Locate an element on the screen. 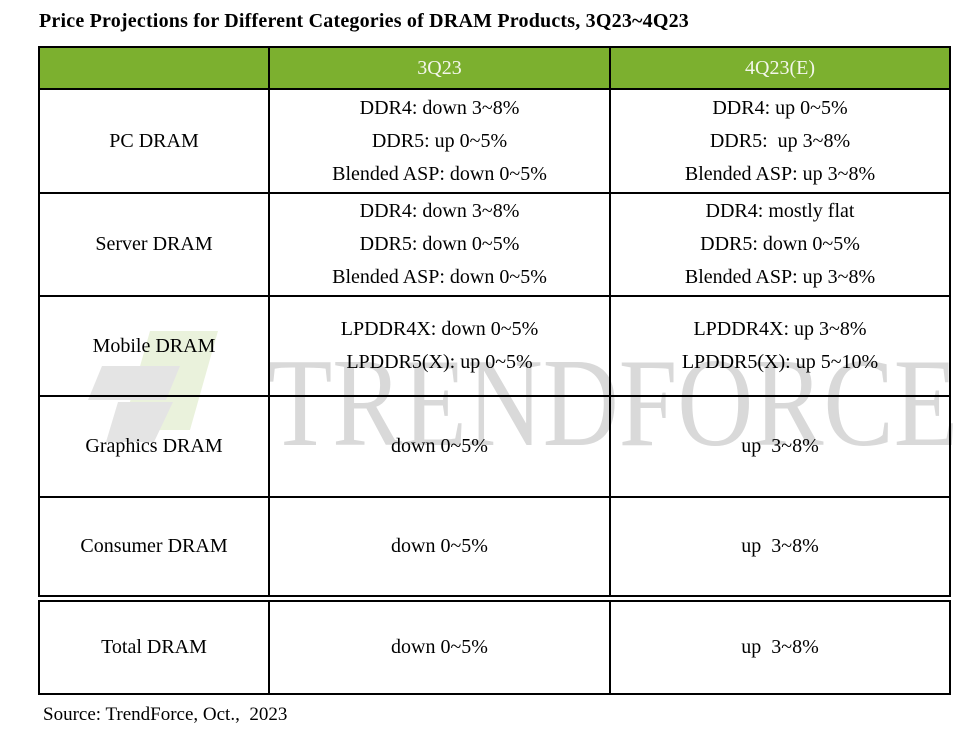 This screenshot has width=974, height=743. table-row-consumer-dram: Consumer DRAM down 0~5% up 3~8% is located at coordinates (494, 547).